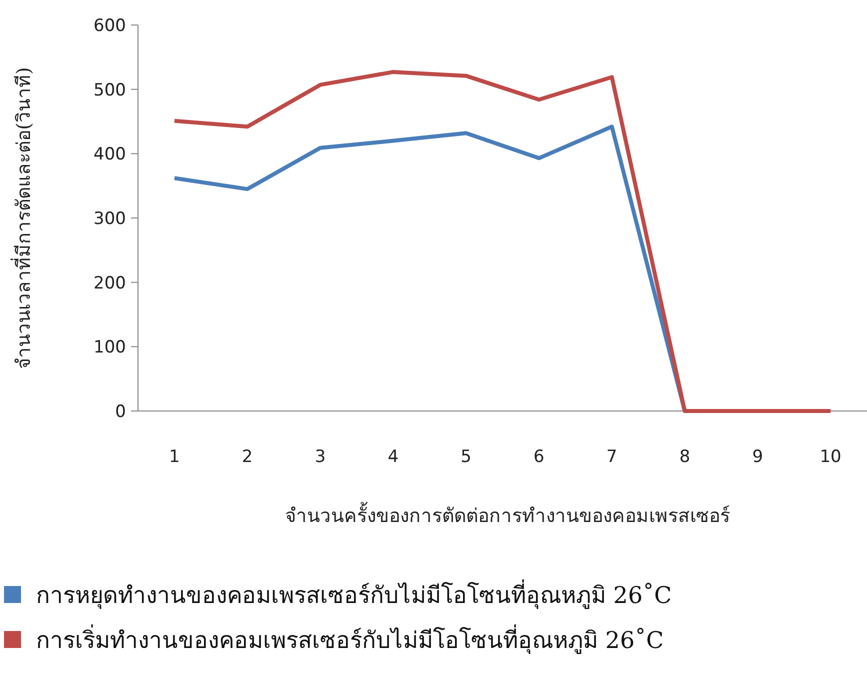  What do you see at coordinates (354, 594) in the screenshot?
I see `legend-label: การหยุดทำงานของคอมเพรสเซอร์กับไม่มีโอโซนที่อุณหภูมิ 26˚C` at bounding box center [354, 594].